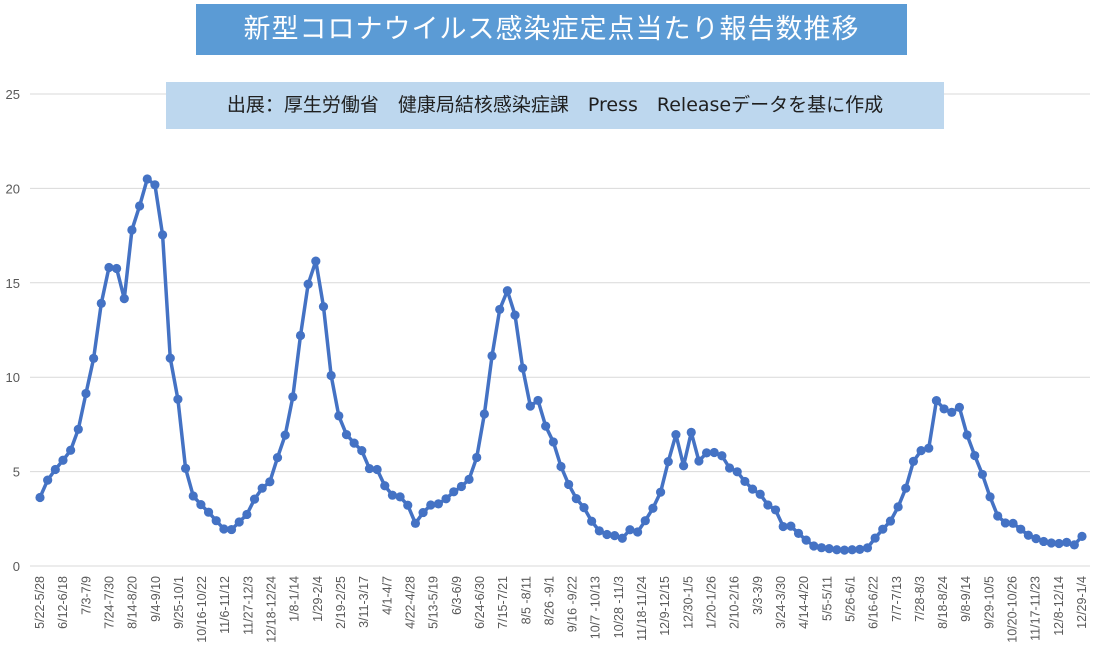  What do you see at coordinates (341, 602) in the screenshot?
I see `x-tick-label: 2/19-2/25` at bounding box center [341, 602].